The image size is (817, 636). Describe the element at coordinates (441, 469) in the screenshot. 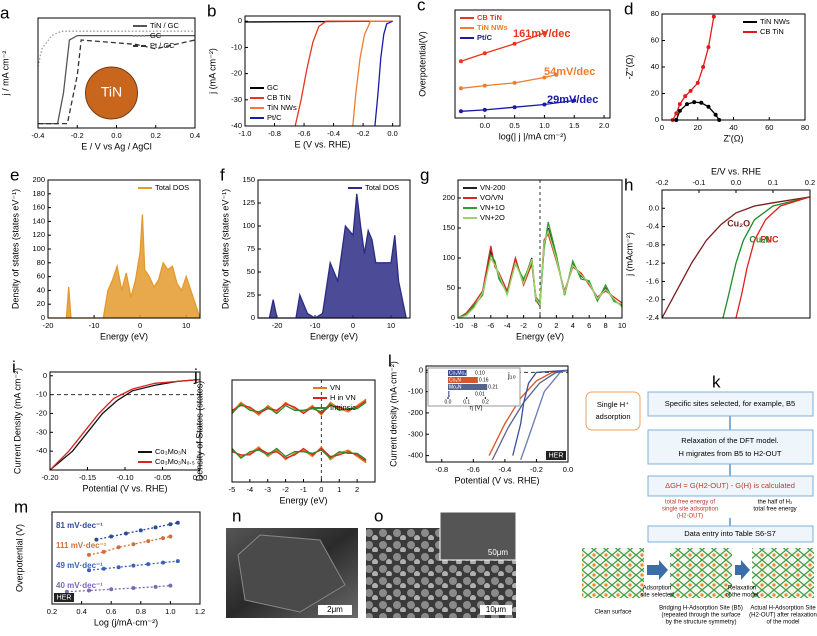

I see `x-tick-label: -0.8` at that location.